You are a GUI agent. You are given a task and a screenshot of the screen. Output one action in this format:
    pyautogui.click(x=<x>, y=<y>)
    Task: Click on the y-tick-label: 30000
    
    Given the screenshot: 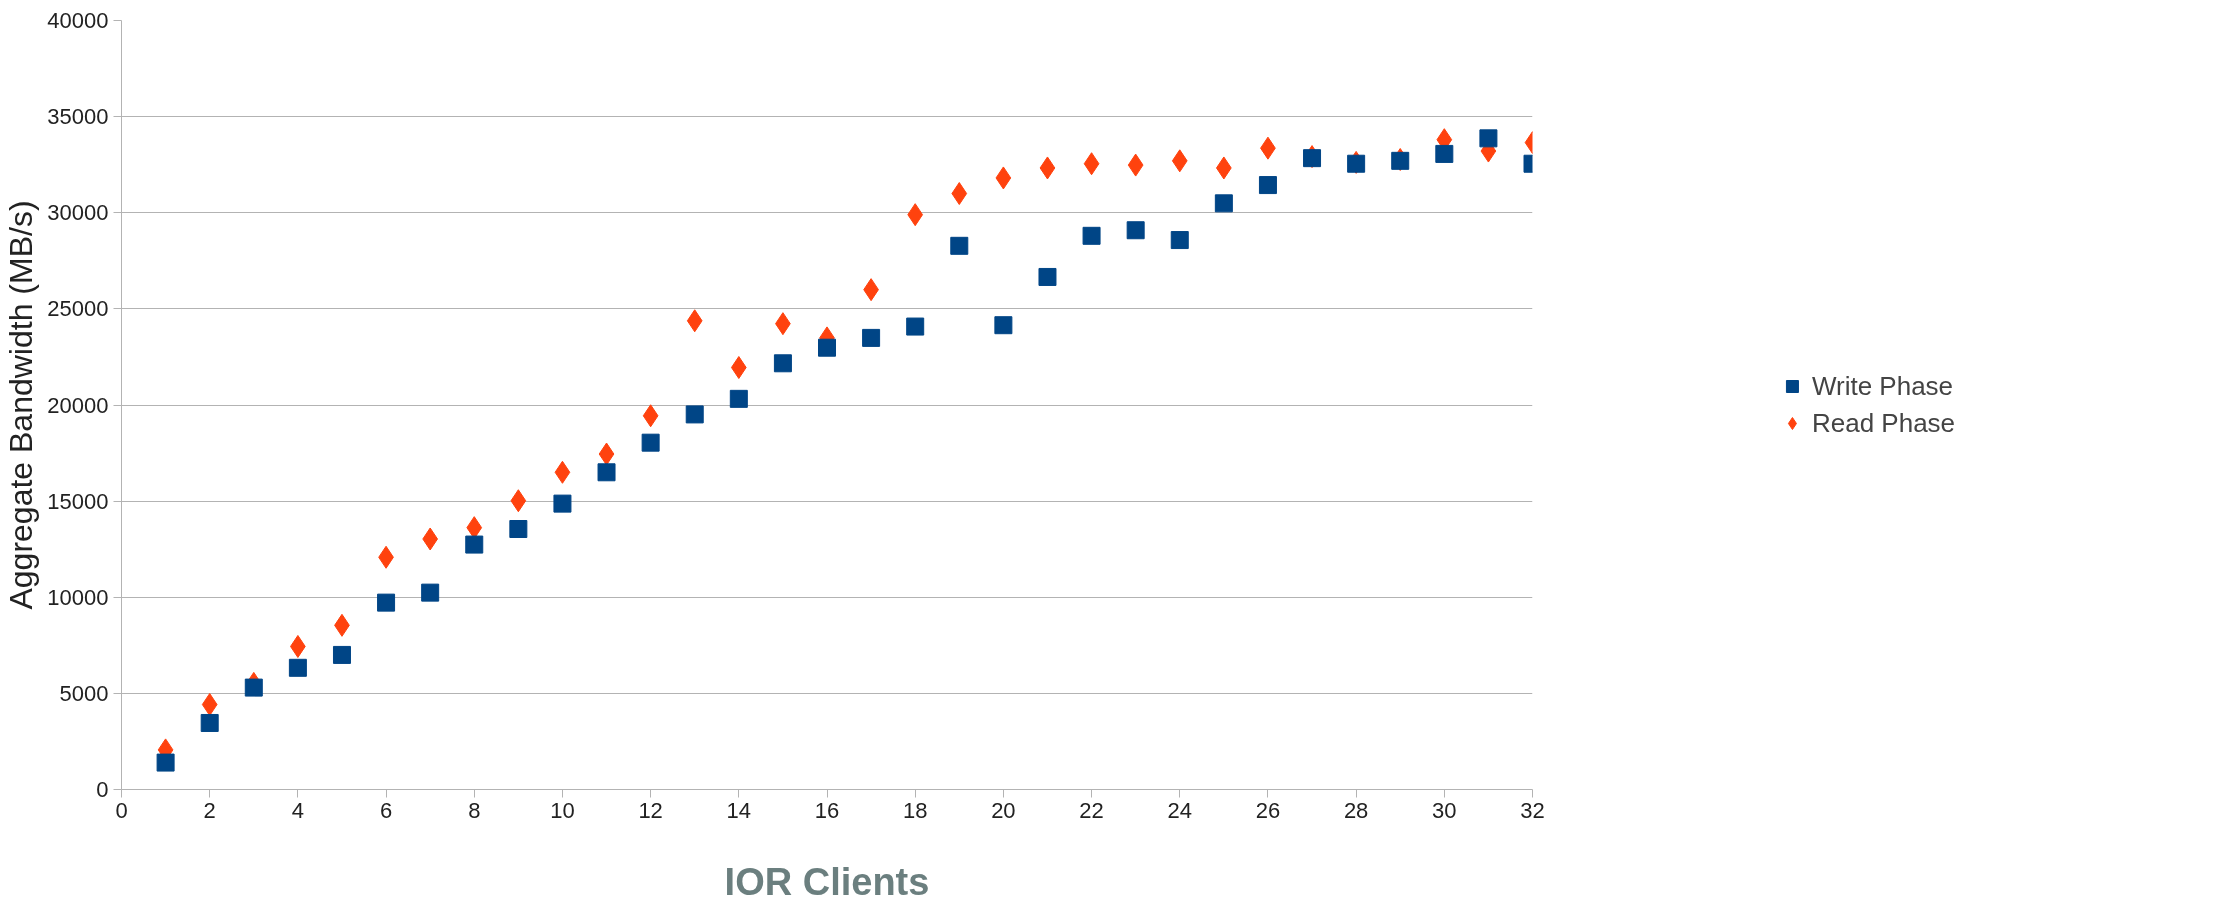 What is the action you would take?
    pyautogui.click(x=78, y=213)
    